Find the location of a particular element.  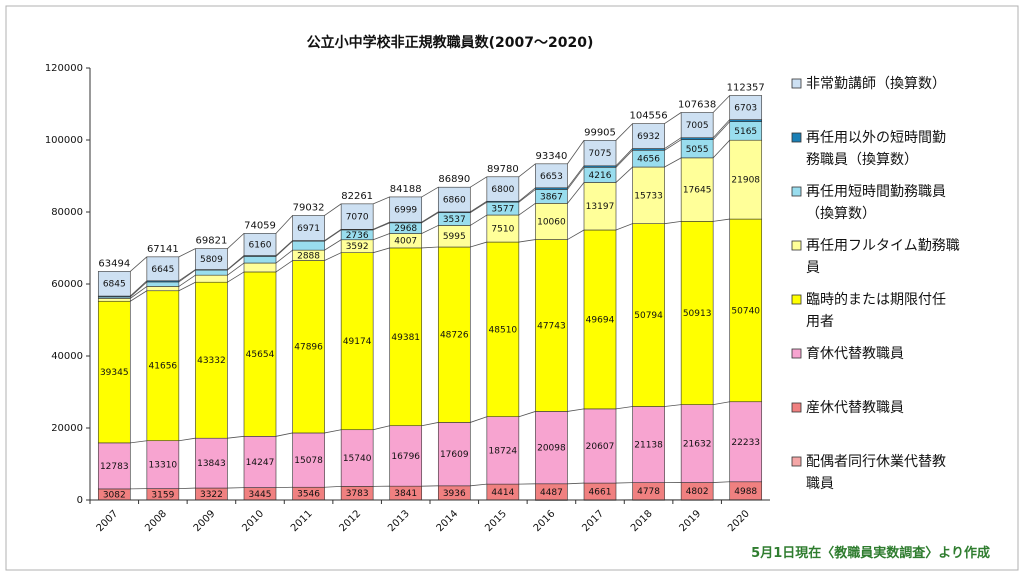

segment-value-label: 12783 is located at coordinates (114, 467).